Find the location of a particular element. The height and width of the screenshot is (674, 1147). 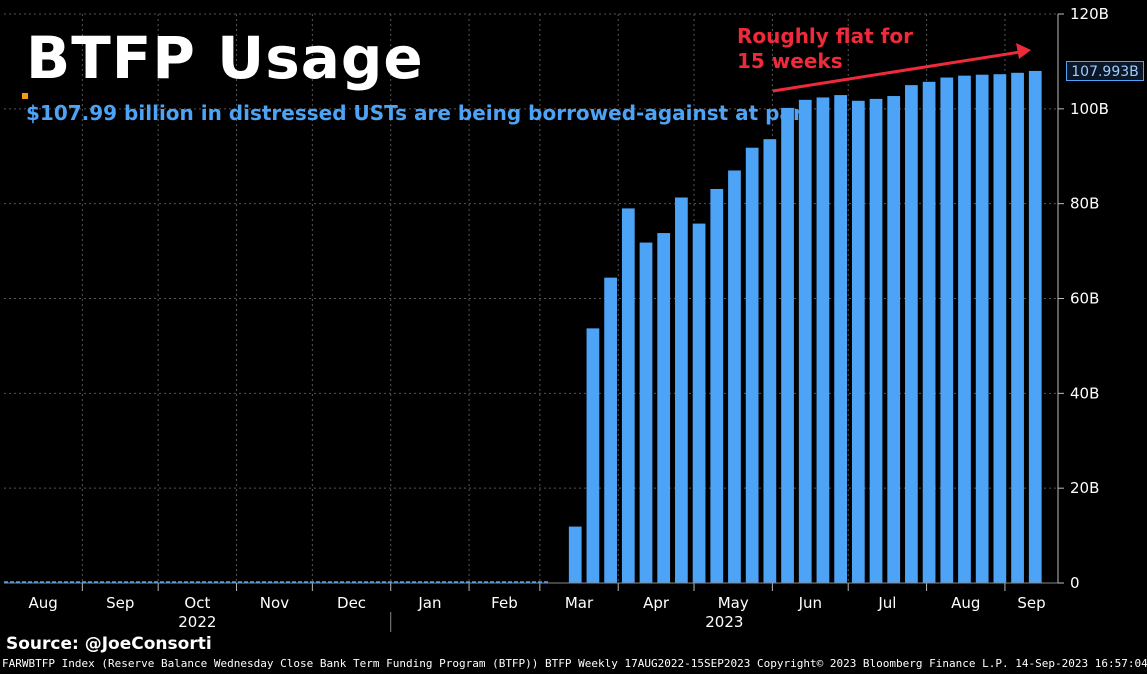

y-tick-label: 80B is located at coordinates (1084, 204).